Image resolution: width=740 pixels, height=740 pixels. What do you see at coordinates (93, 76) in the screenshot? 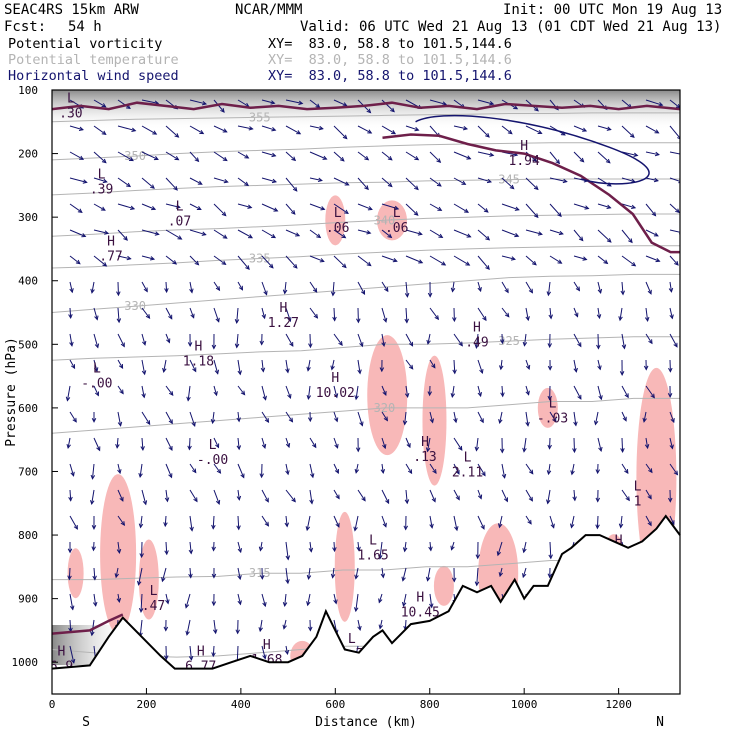
I see `legend-wind-name: Horizontal wind speed` at bounding box center [93, 76].